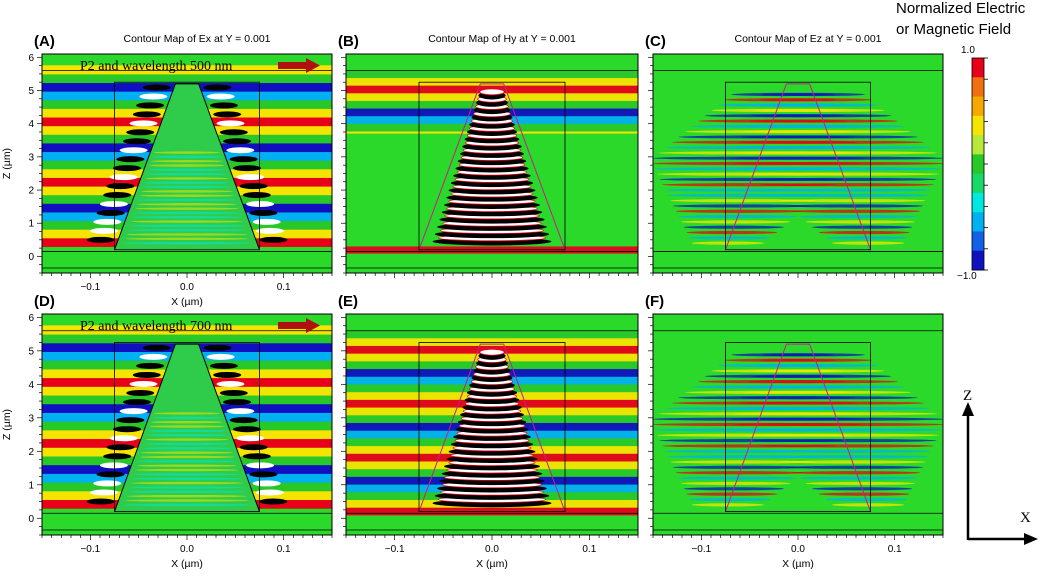 The height and width of the screenshot is (579, 1064). What do you see at coordinates (31, 485) in the screenshot?
I see `y-tick-label: 1` at bounding box center [31, 485].